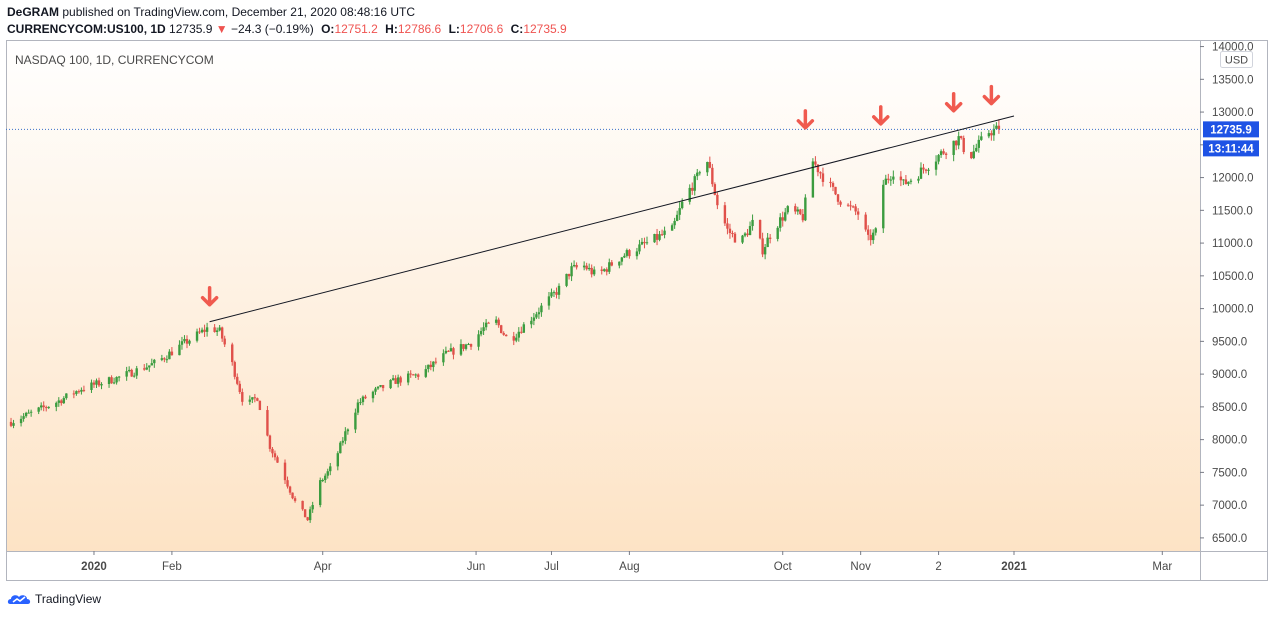  Describe the element at coordinates (1232, 211) in the screenshot. I see `y-tick-label: 11500.0` at that location.